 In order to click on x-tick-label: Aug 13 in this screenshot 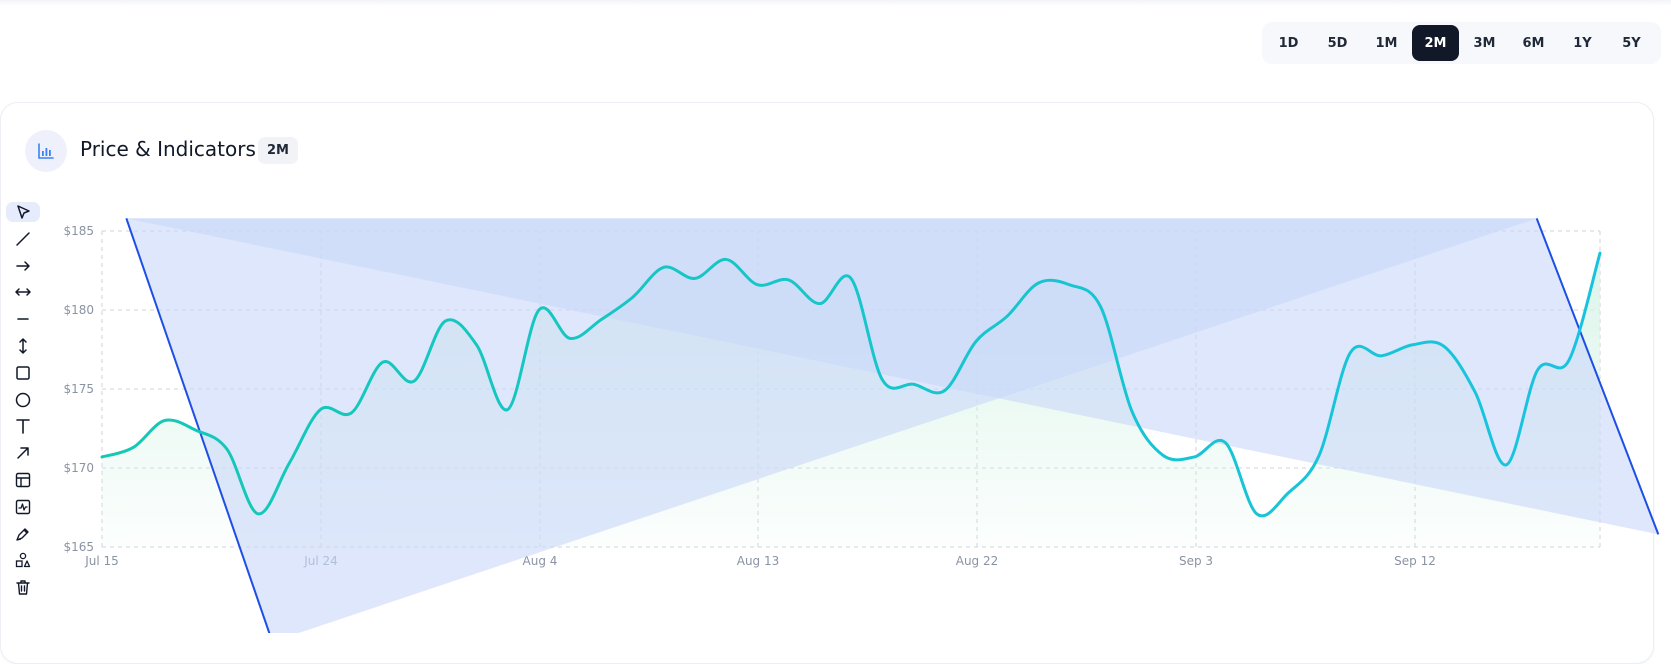, I will do `click(758, 561)`.